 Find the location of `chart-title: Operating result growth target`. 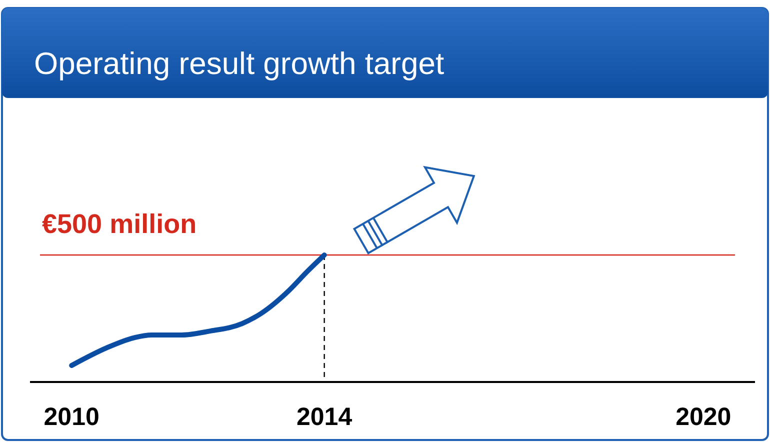

chart-title: Operating result growth target is located at coordinates (239, 63).